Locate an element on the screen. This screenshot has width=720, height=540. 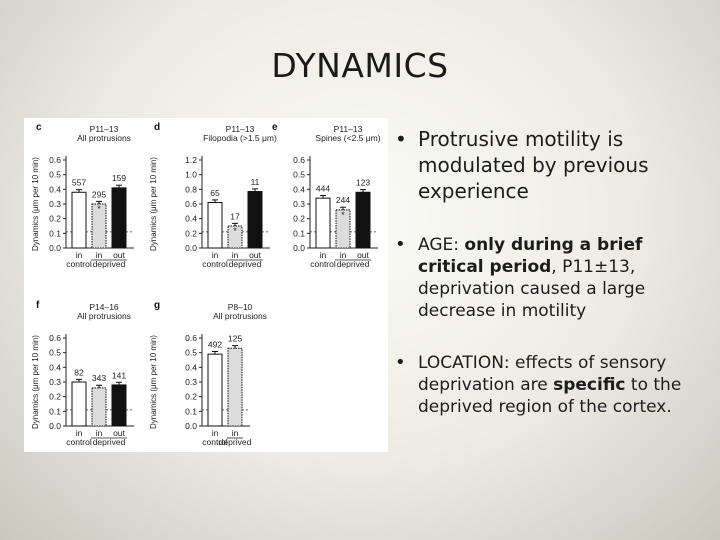
panel-title: P8–10 is located at coordinates (240, 307).